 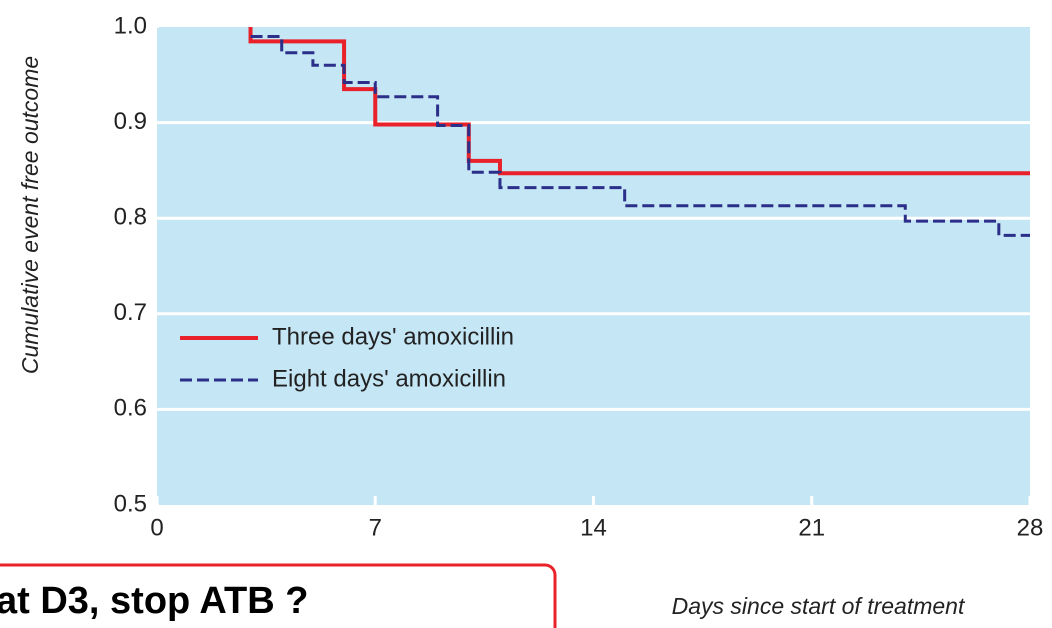 What do you see at coordinates (393, 336) in the screenshot?
I see `legend-label: Three days' amoxicillin` at bounding box center [393, 336].